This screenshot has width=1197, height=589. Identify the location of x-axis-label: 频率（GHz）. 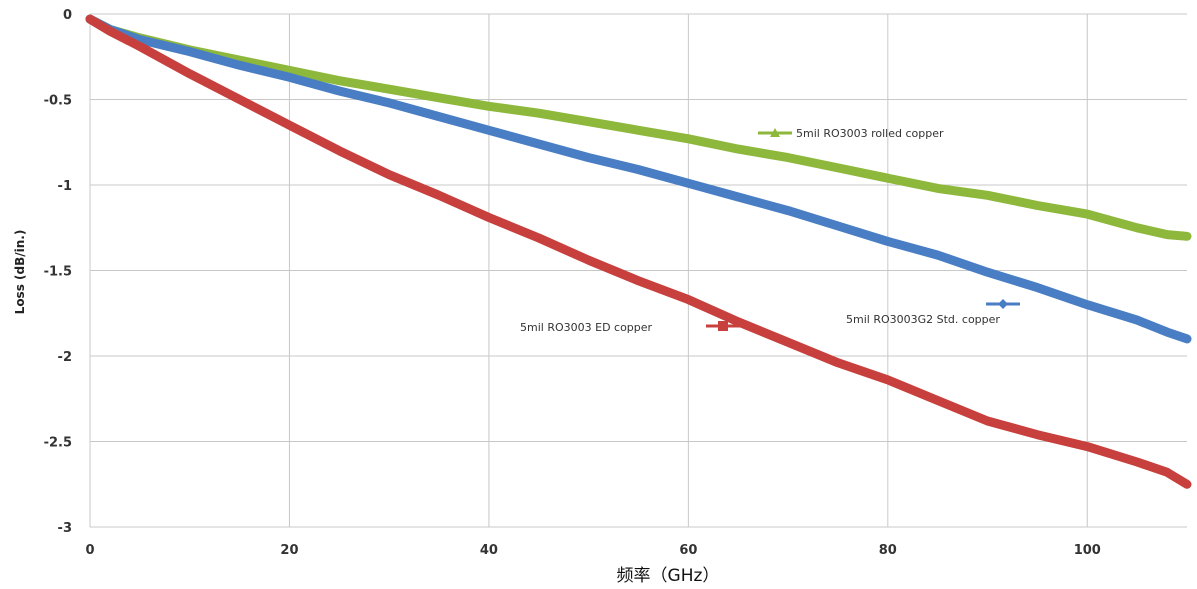
(668, 576).